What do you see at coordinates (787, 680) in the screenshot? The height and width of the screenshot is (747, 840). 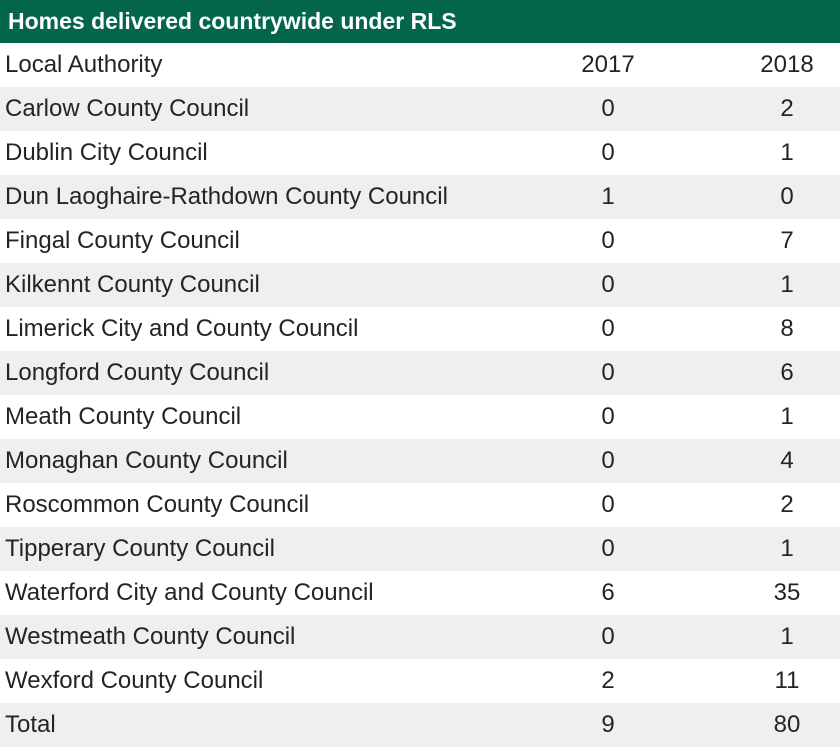 I see `row-value-2018: 11` at bounding box center [787, 680].